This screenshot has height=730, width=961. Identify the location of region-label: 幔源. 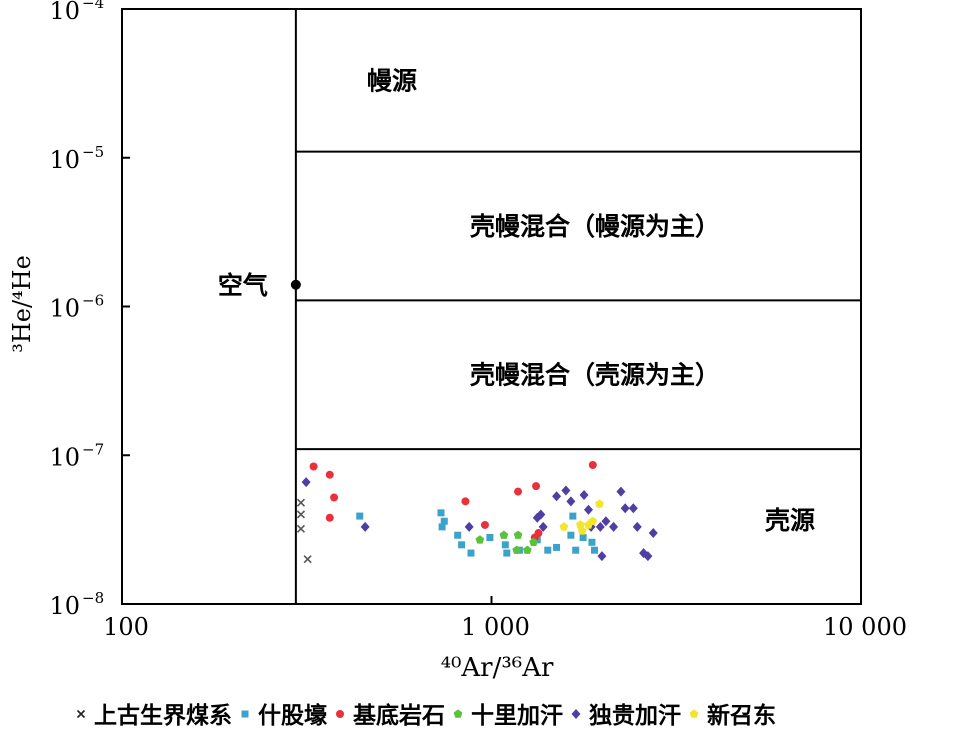
(392, 80).